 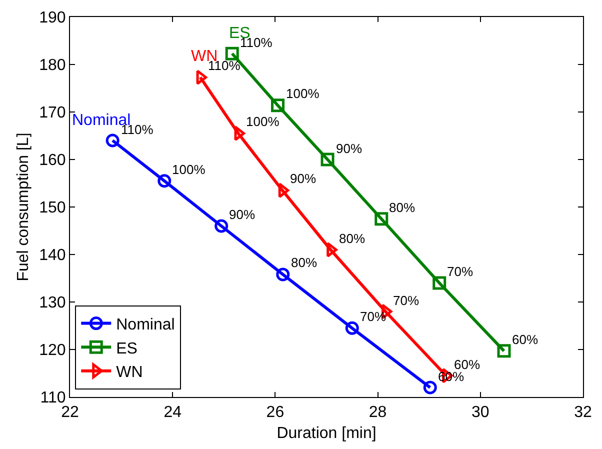 I want to click on y-tick-label: 190, so click(x=52, y=18).